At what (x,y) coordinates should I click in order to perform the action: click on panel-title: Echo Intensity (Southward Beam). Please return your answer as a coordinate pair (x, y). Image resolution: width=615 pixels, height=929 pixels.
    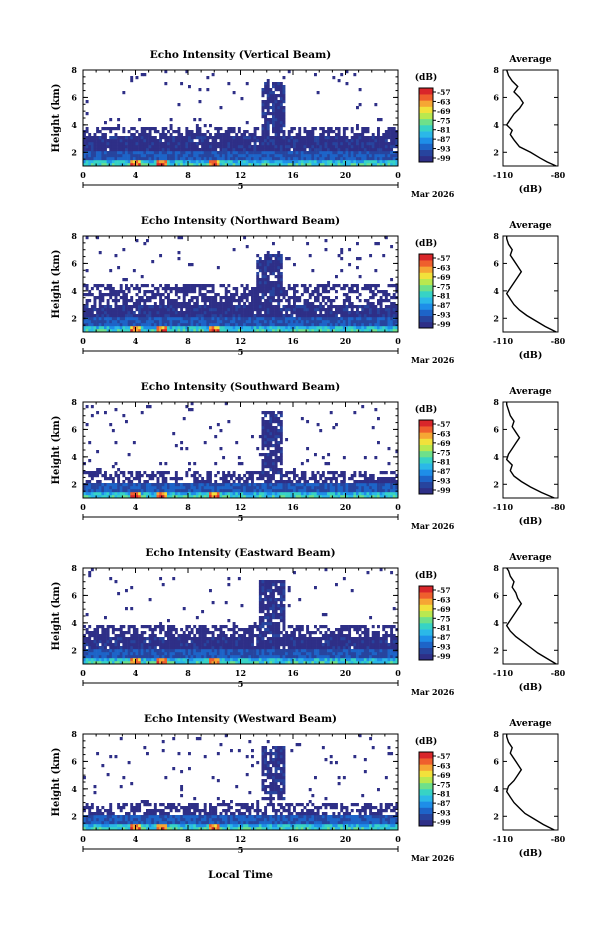
    Looking at the image, I should click on (240, 387).